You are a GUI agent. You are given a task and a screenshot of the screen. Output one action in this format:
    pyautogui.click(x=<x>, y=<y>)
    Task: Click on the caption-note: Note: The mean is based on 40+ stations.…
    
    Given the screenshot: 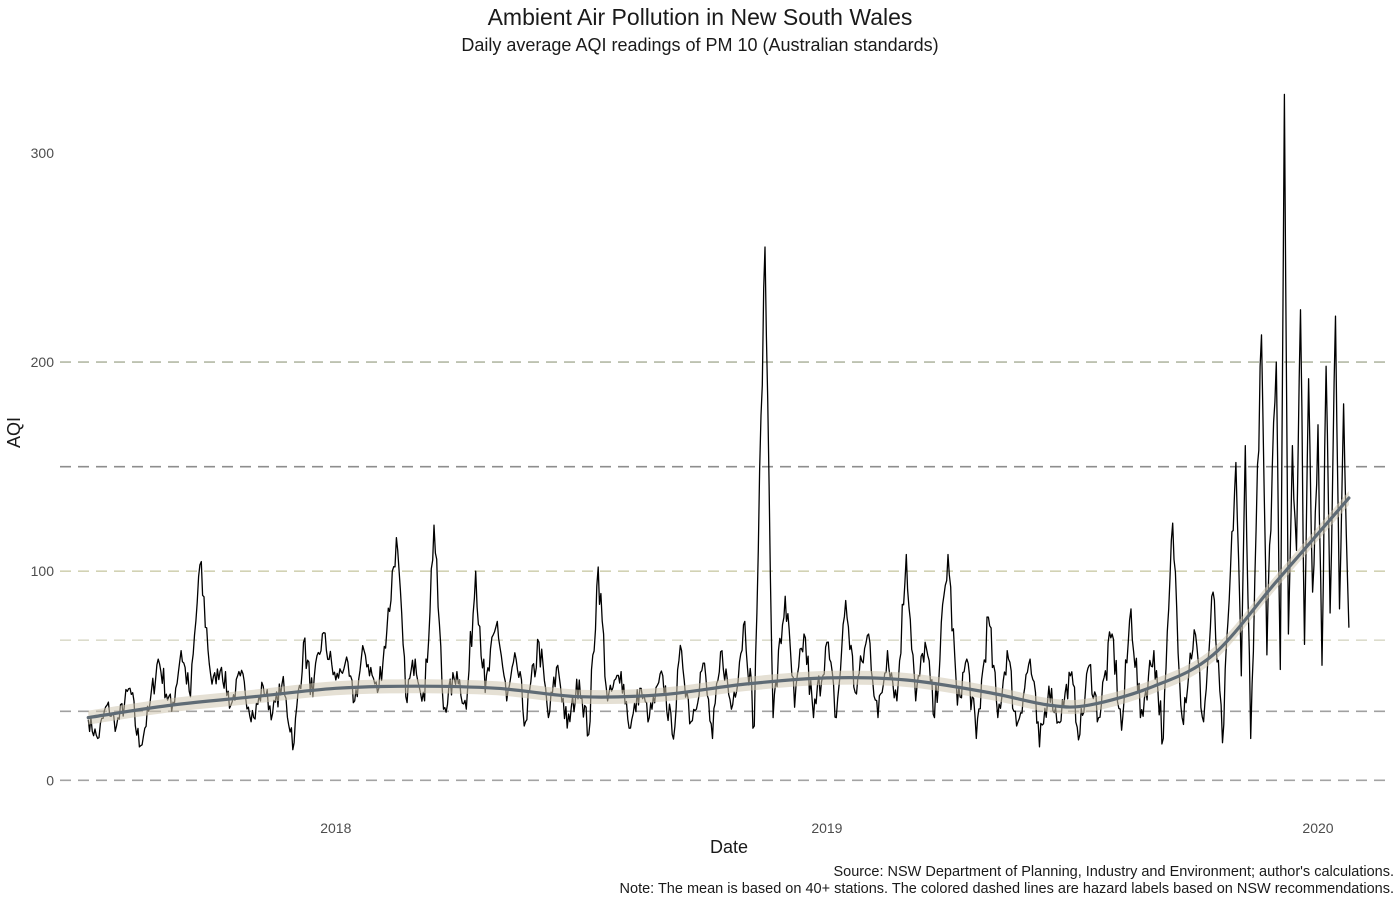 What is the action you would take?
    pyautogui.click(x=1006, y=889)
    